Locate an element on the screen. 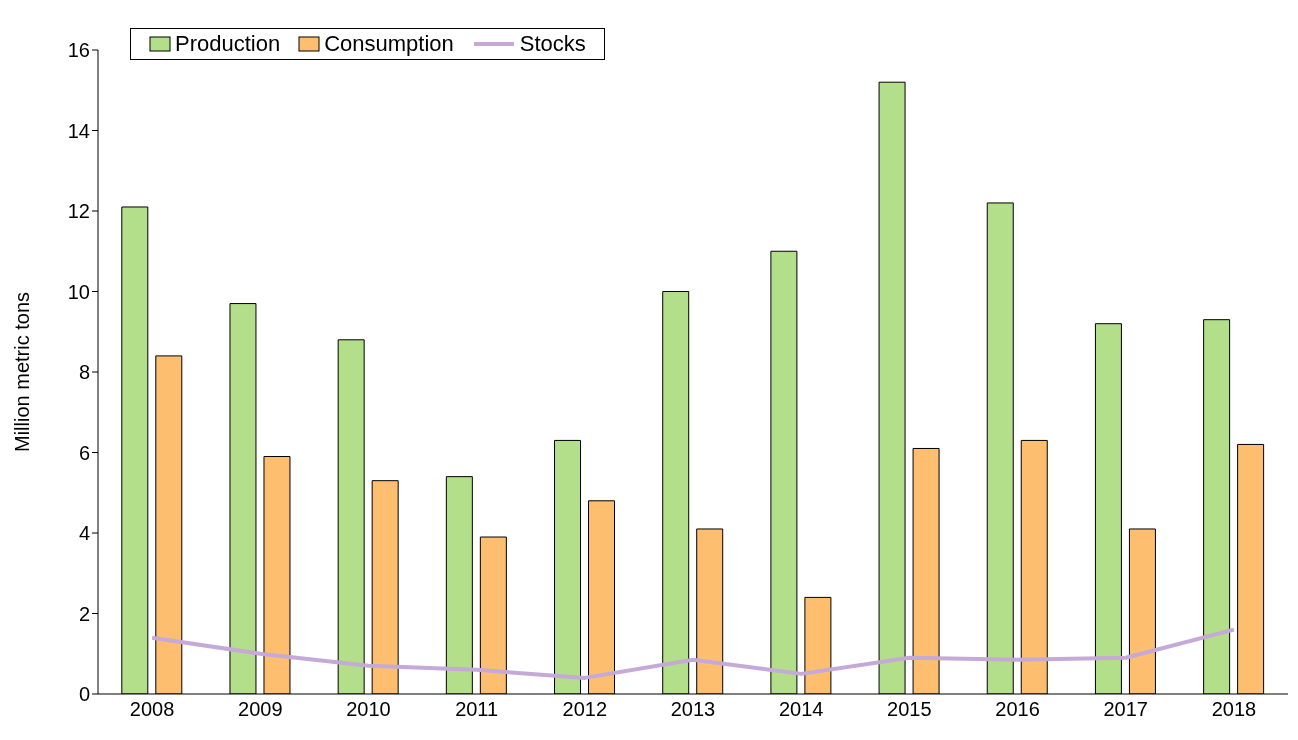 Image resolution: width=1298 pixels, height=740 pixels. y-tick-label: 12 is located at coordinates (78, 211).